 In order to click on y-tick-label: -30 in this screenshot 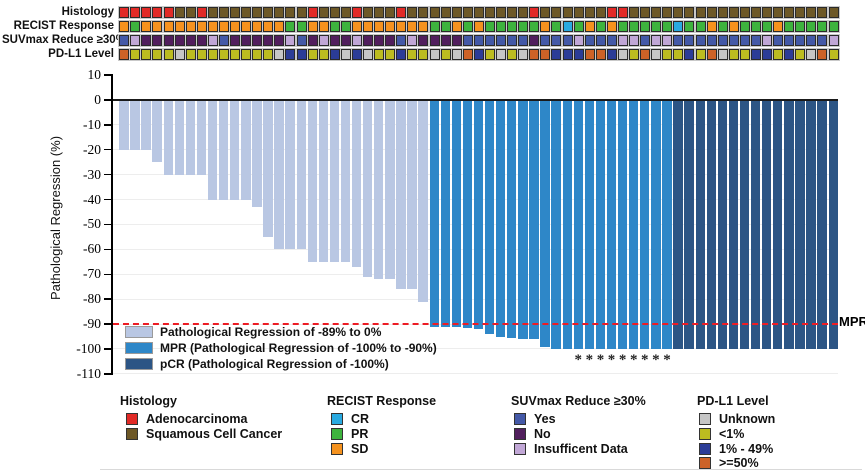, I will do `click(92, 174)`.